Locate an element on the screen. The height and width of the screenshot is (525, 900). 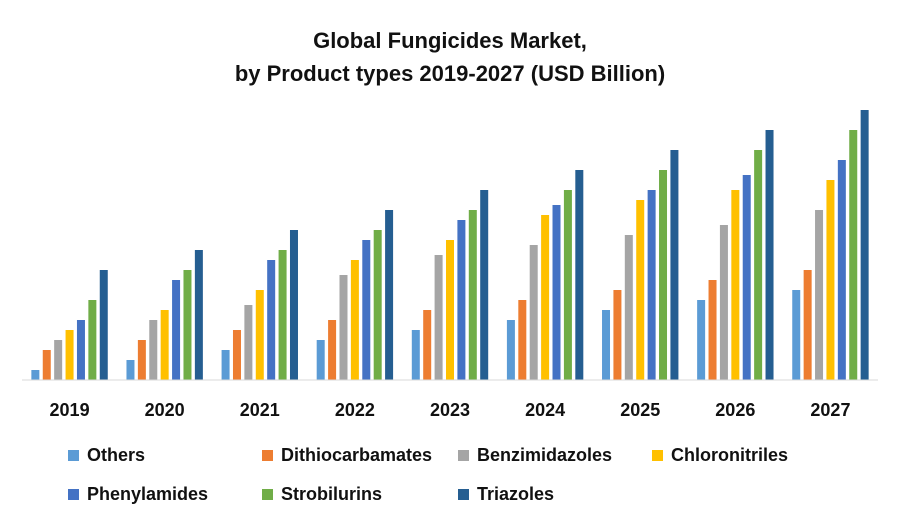
x-tick-label-2022: 2022 is located at coordinates (355, 410).